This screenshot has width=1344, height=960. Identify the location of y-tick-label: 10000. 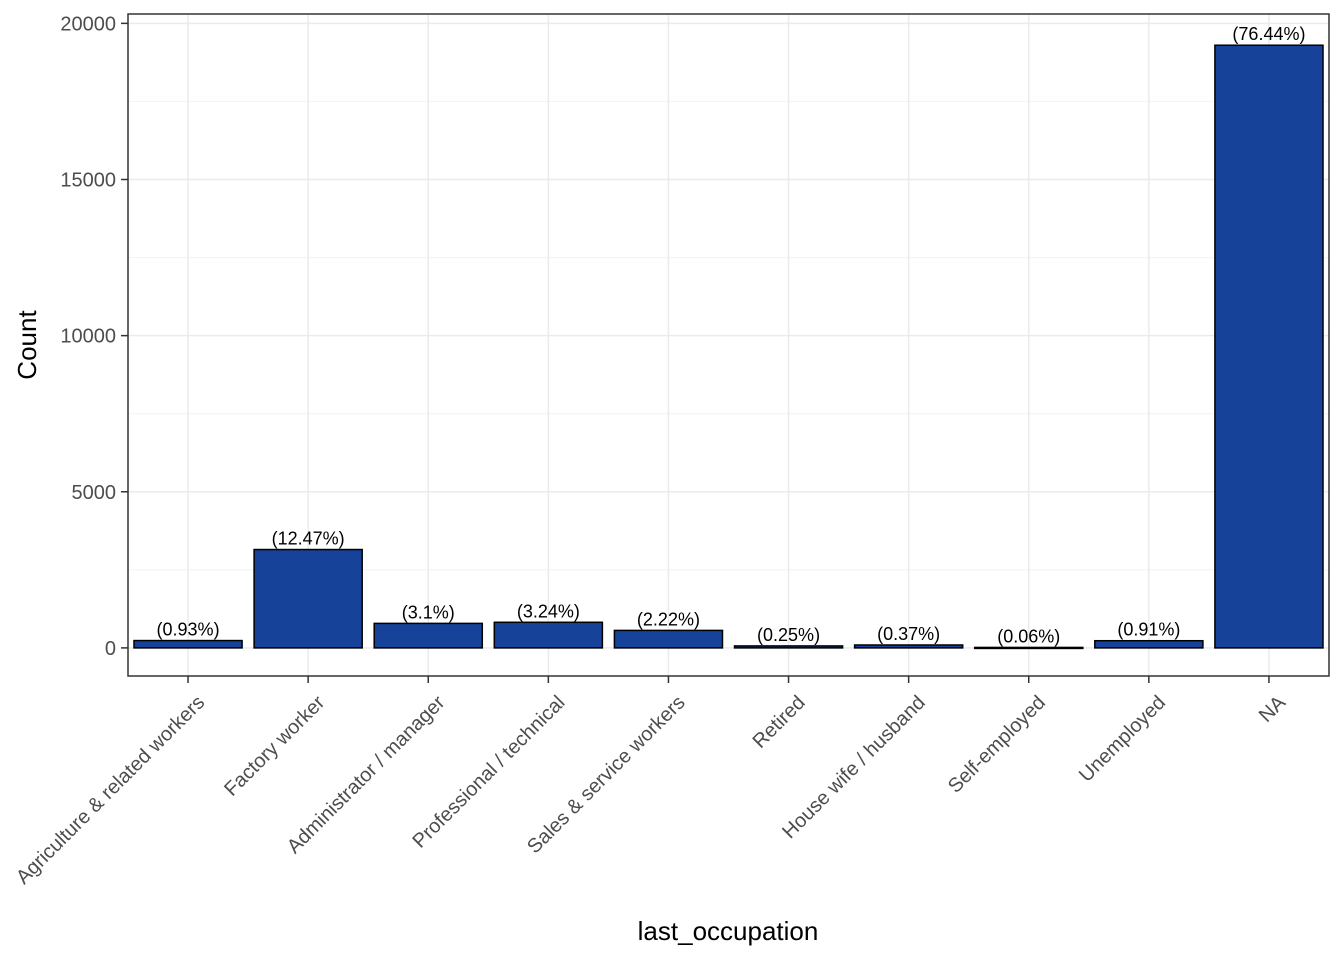
(88, 337).